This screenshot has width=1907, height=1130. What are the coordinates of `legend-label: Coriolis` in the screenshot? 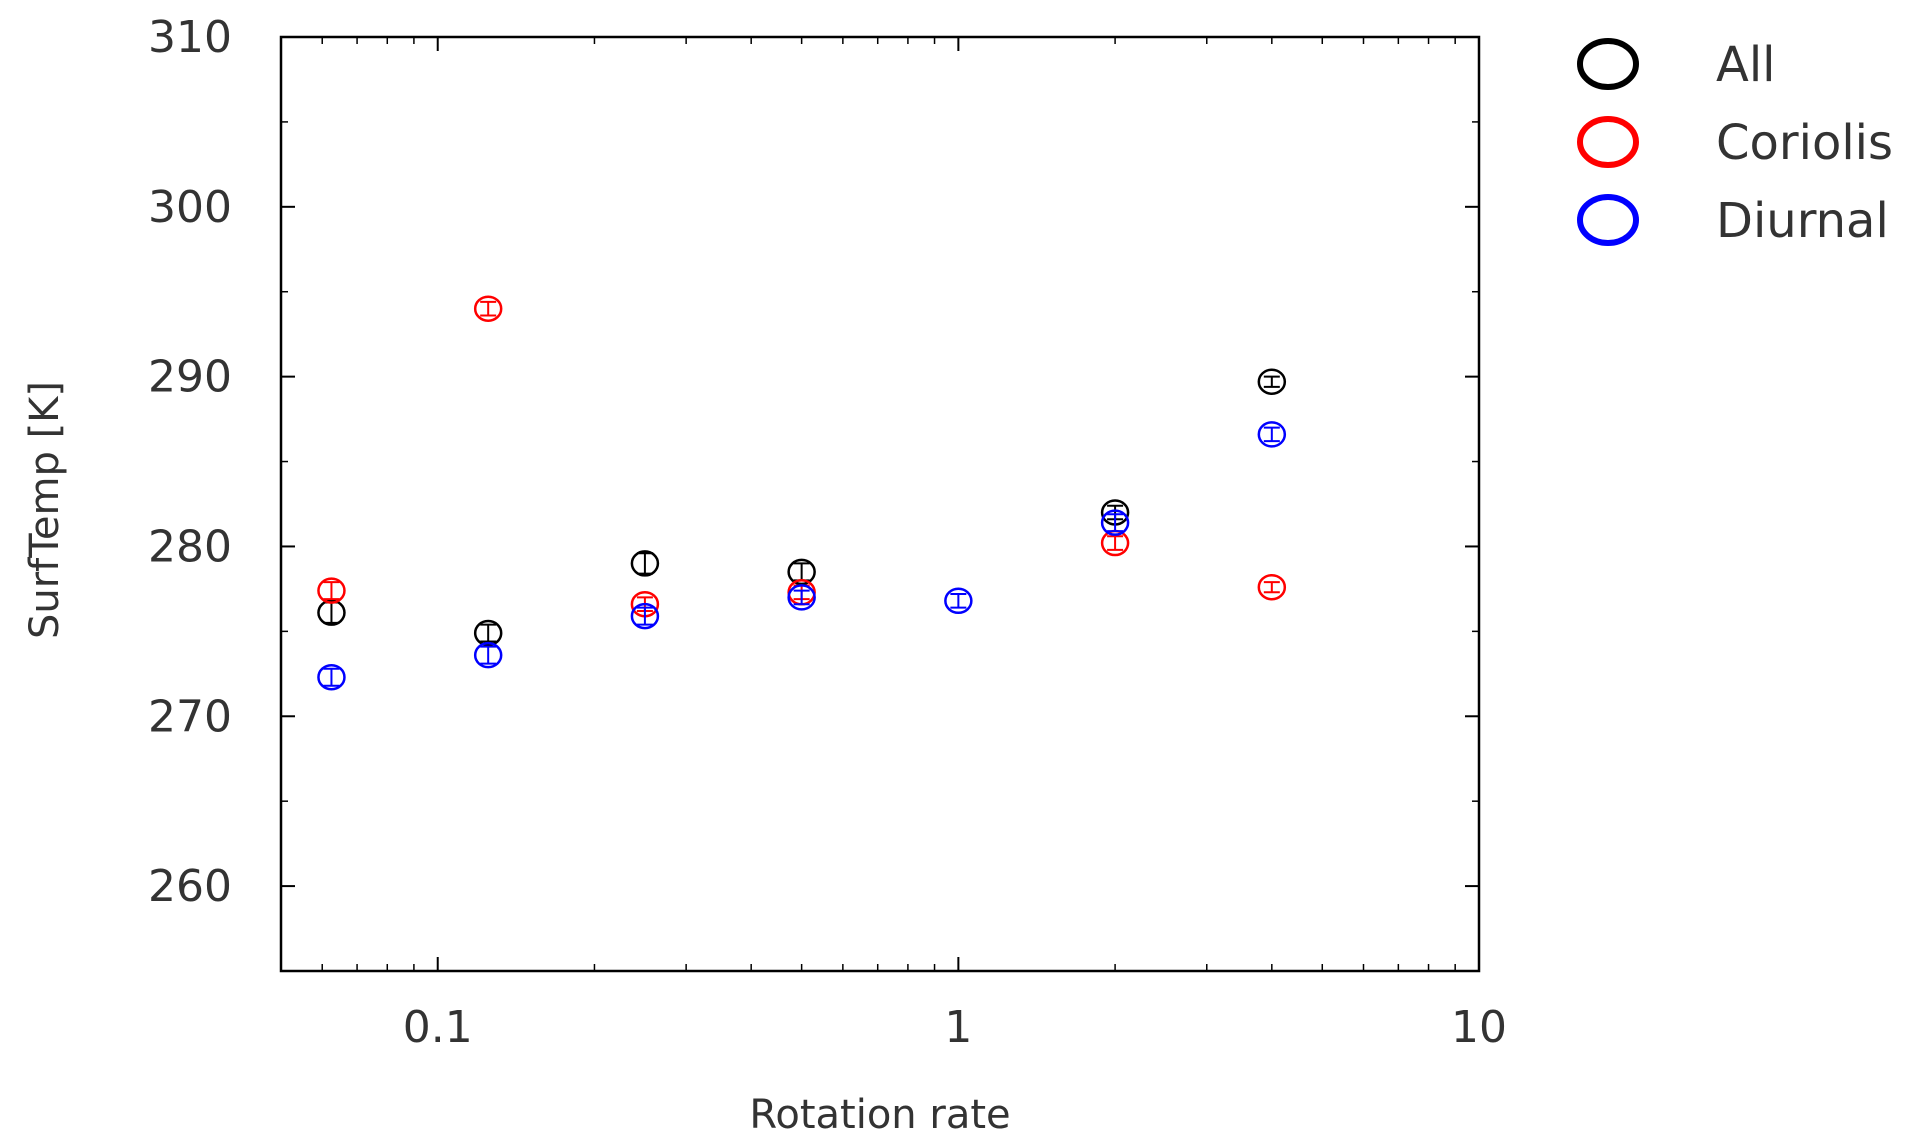 It's located at (1804, 143).